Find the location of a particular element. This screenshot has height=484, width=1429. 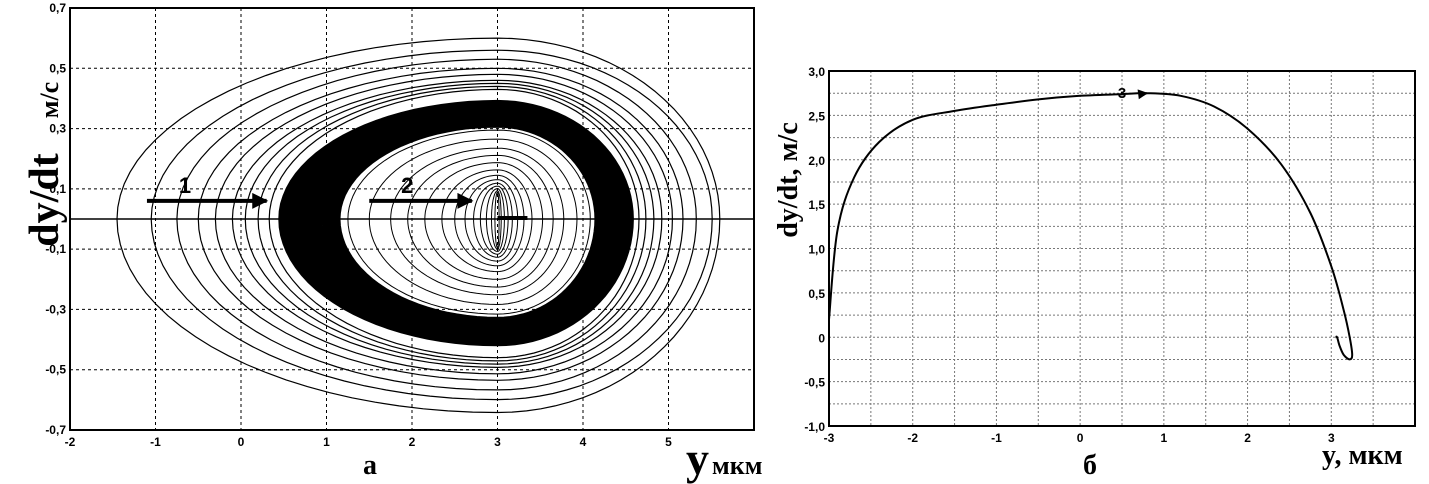

chart-a-arrow-label: 1 is located at coordinates (185, 185).